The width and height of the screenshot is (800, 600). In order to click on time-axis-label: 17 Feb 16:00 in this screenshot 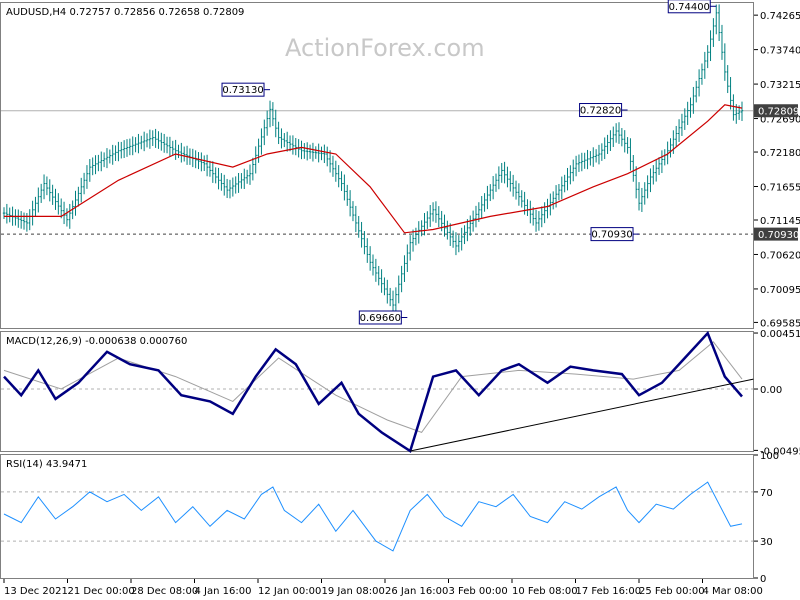, I will do `click(609, 591)`.